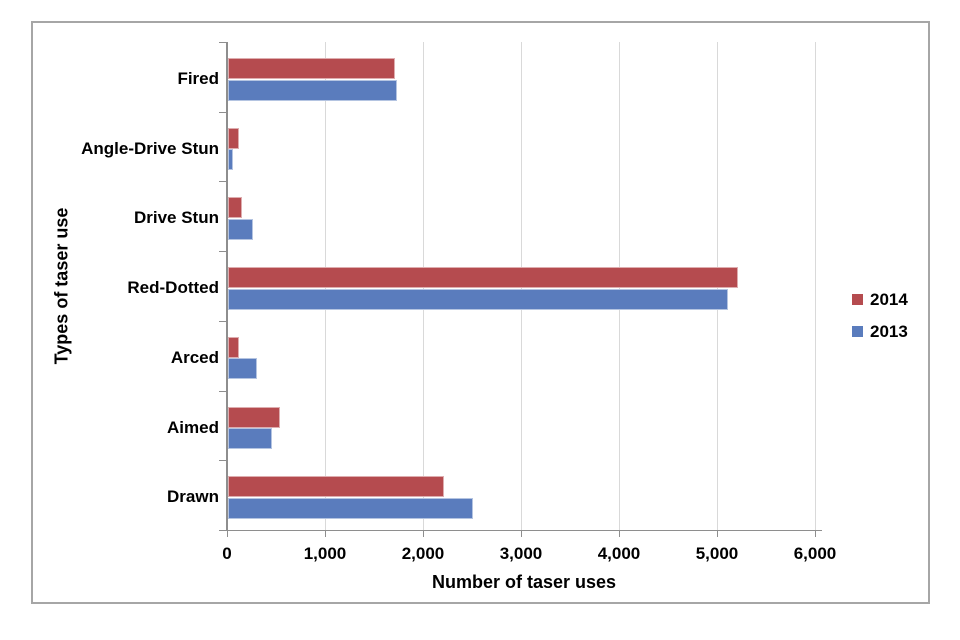  Describe the element at coordinates (423, 553) in the screenshot. I see `x-tick-label-2000: 2,000` at that location.